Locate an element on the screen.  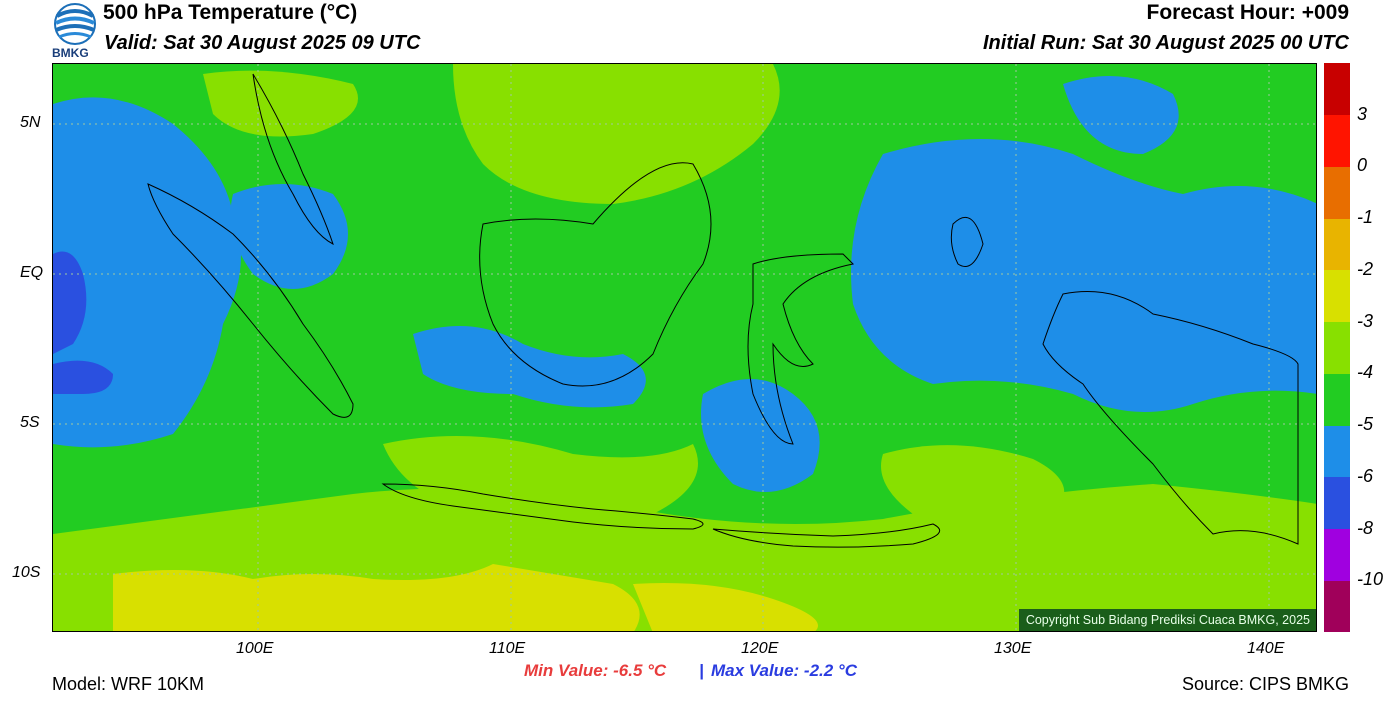
field-east-cold is located at coordinates (1083, 275).